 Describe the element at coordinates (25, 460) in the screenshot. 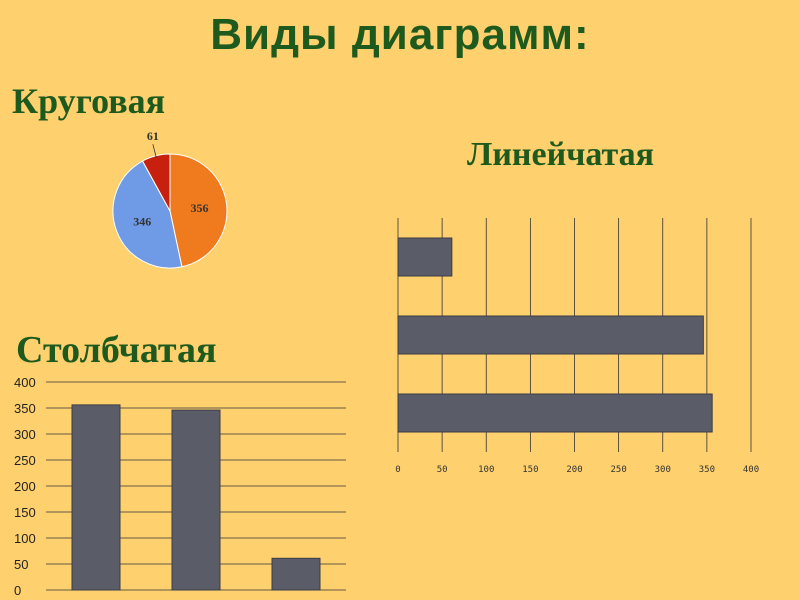

I see `column-tick-label: 250` at that location.